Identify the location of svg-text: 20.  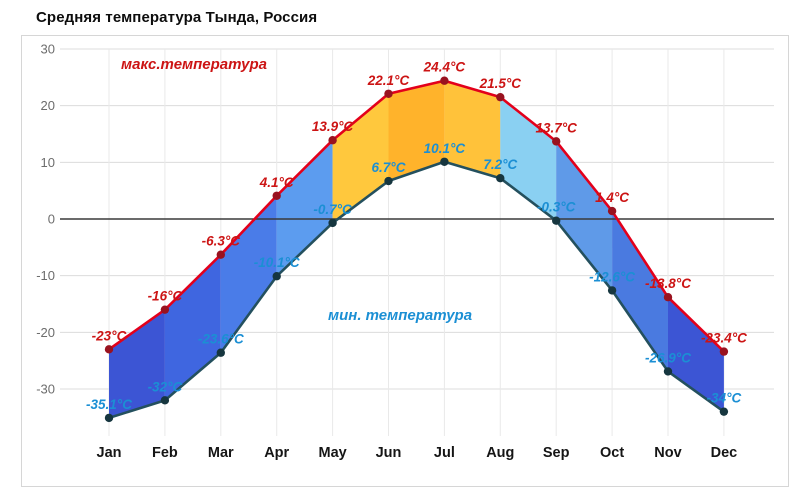
(48, 105).